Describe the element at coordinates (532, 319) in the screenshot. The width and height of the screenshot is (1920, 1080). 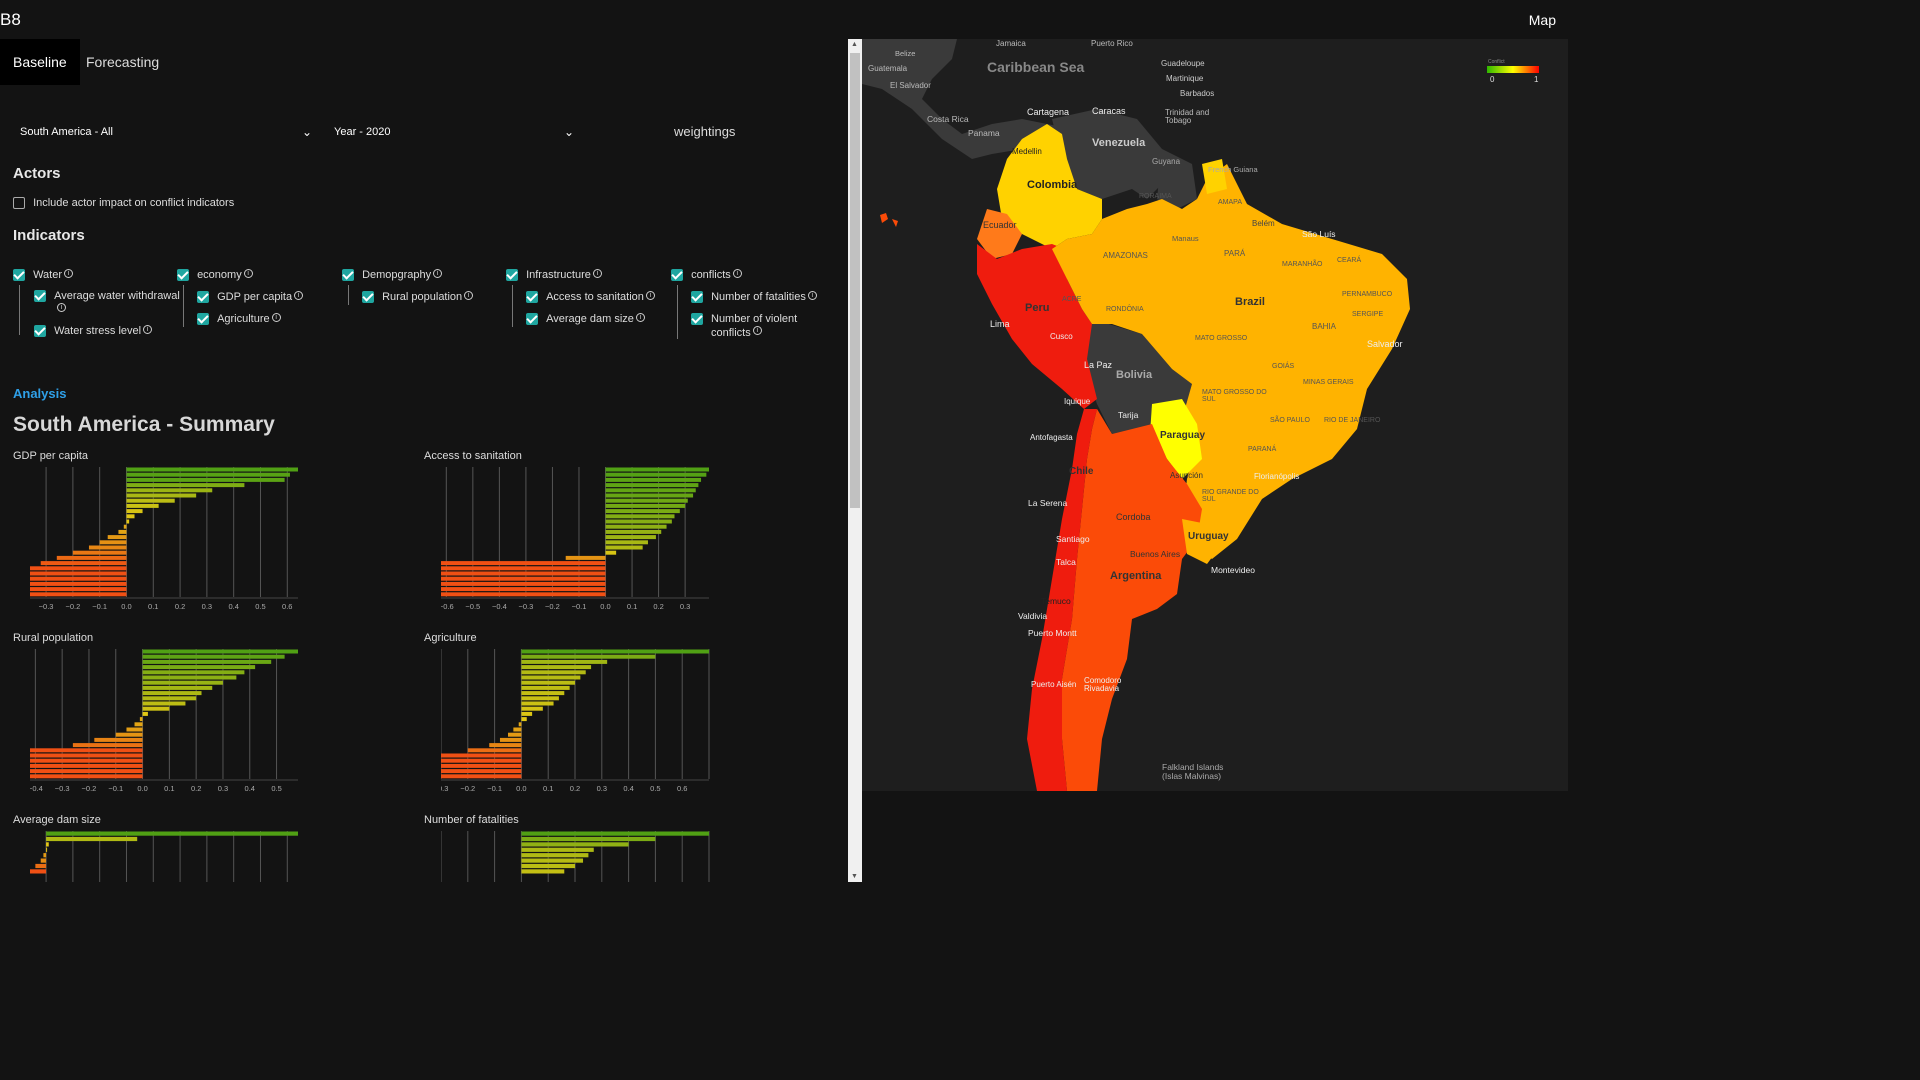
I see `average-dam-size-checkbox` at that location.